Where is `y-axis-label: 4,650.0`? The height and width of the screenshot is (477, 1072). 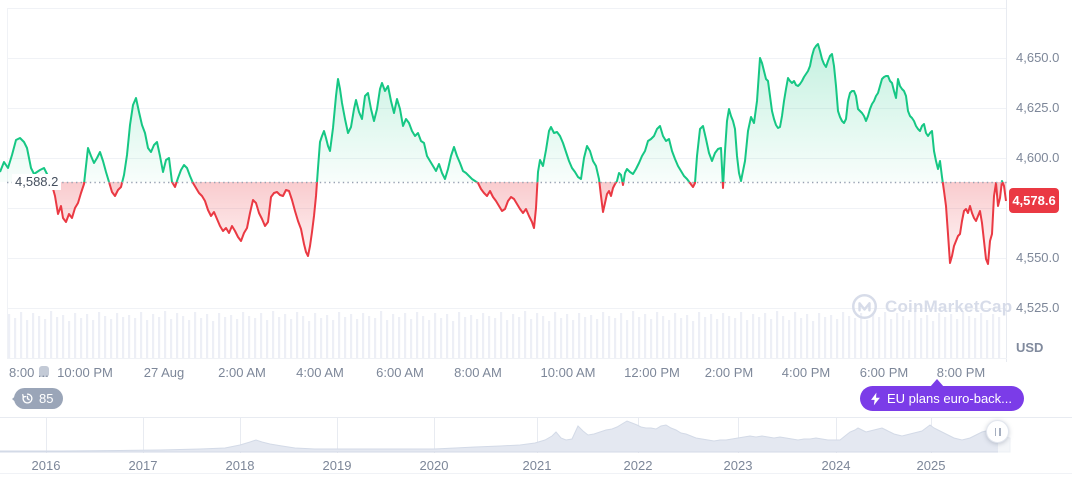
y-axis-label: 4,650.0 is located at coordinates (1038, 57).